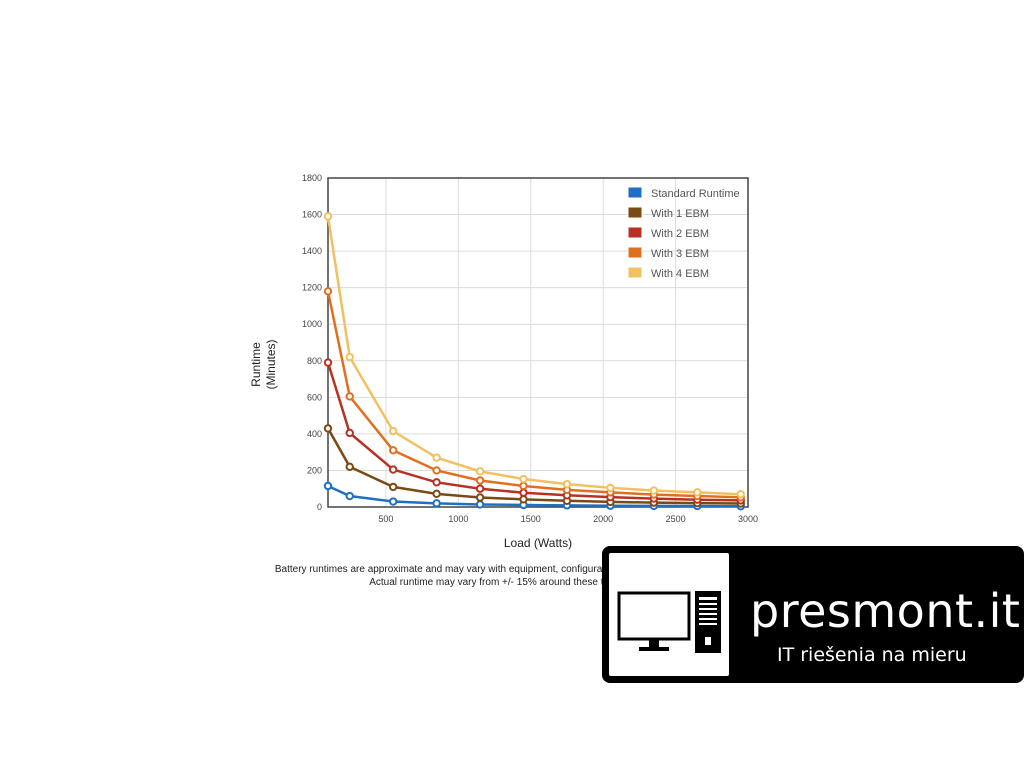 This screenshot has width=1024, height=768. Describe the element at coordinates (312, 251) in the screenshot. I see `y-tick-label: 1400` at that location.